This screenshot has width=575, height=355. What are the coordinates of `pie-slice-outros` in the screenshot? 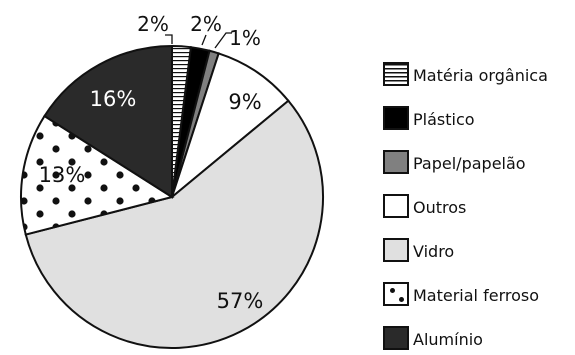 It's located at (229, 126).